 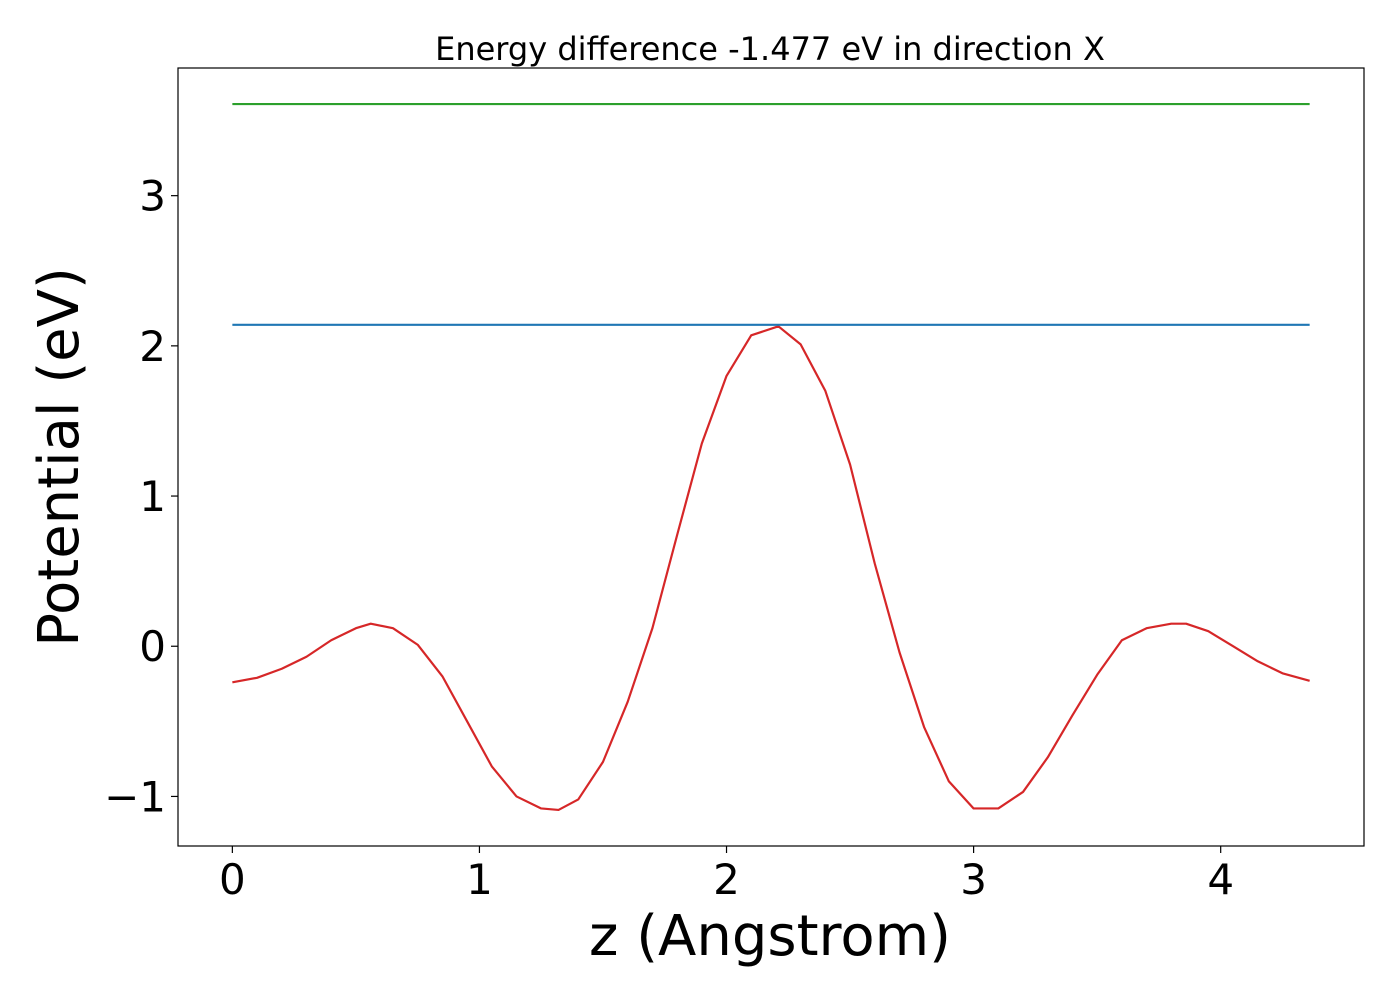 What do you see at coordinates (479, 879) in the screenshot?
I see `x-tick-label: 1` at bounding box center [479, 879].